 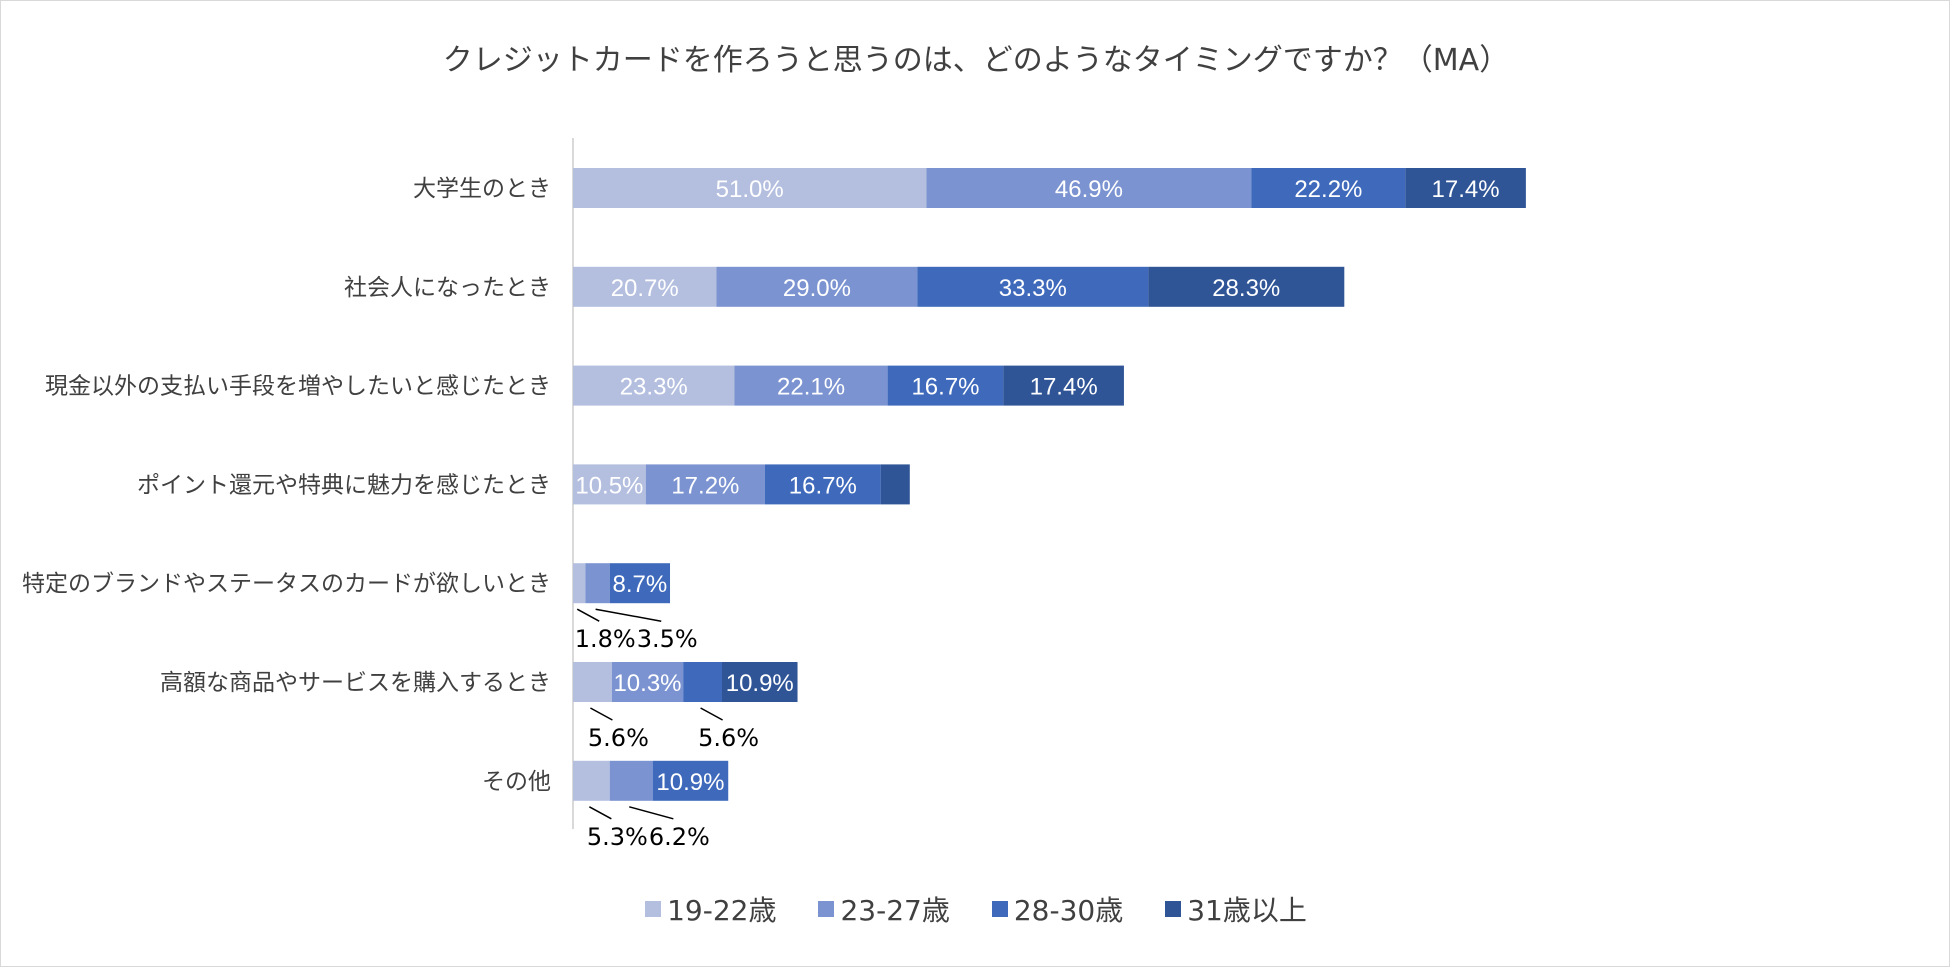 What do you see at coordinates (895, 910) in the screenshot?
I see `legend-label: 23-27歳` at bounding box center [895, 910].